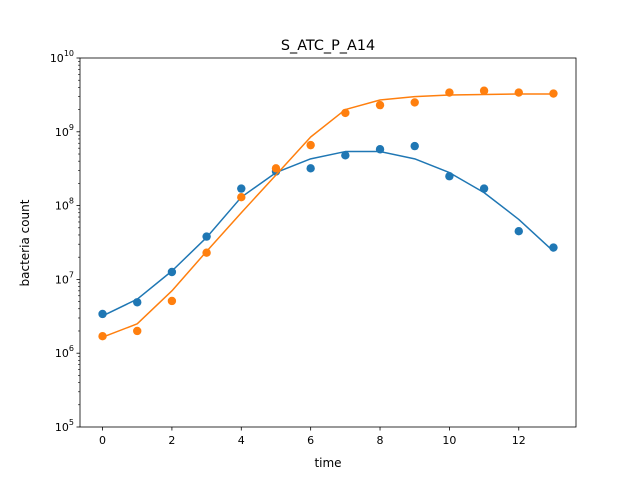 The image size is (640, 480). I want to click on x-tick-label: 8, so click(380, 440).